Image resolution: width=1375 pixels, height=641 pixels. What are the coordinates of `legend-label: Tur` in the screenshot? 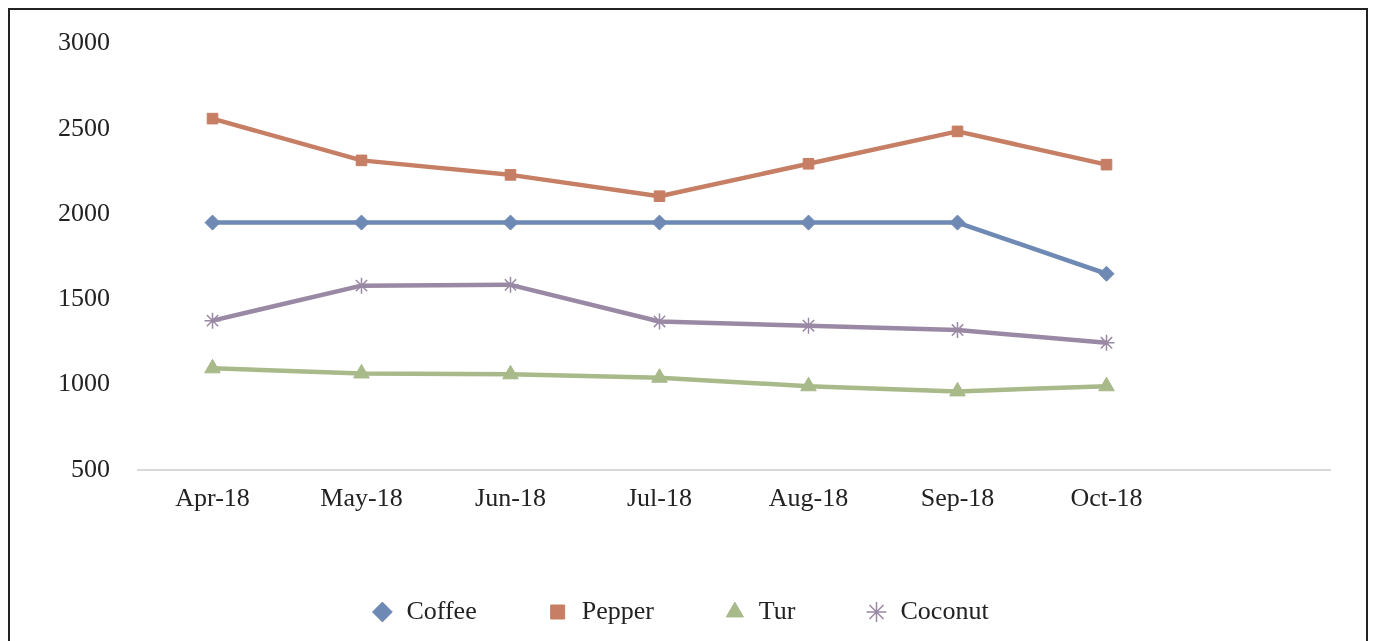 It's located at (777, 610).